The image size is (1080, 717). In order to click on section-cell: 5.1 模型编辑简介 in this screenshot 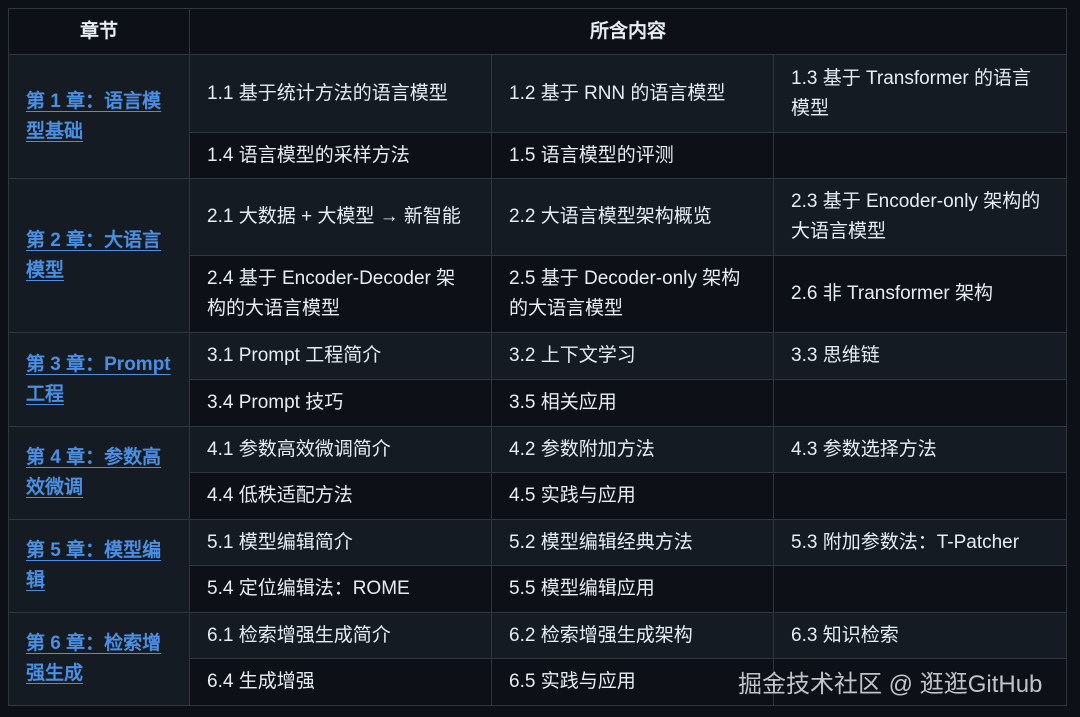, I will do `click(340, 542)`.